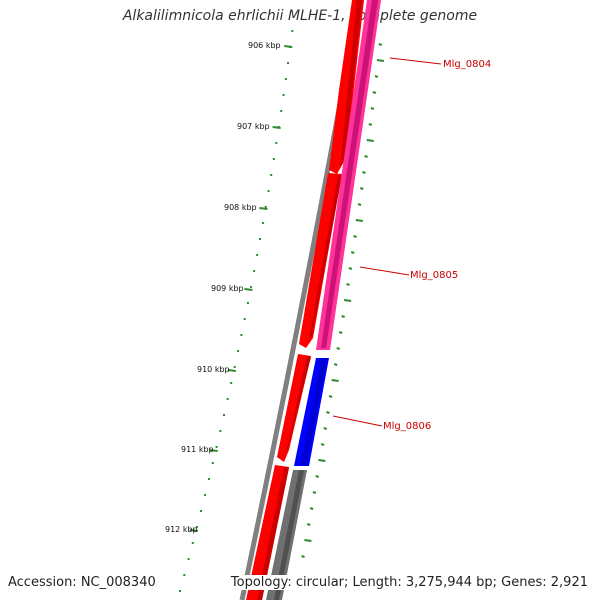 This screenshot has width=600, height=600. I want to click on ruler-label: 910 kbp, so click(213, 369).